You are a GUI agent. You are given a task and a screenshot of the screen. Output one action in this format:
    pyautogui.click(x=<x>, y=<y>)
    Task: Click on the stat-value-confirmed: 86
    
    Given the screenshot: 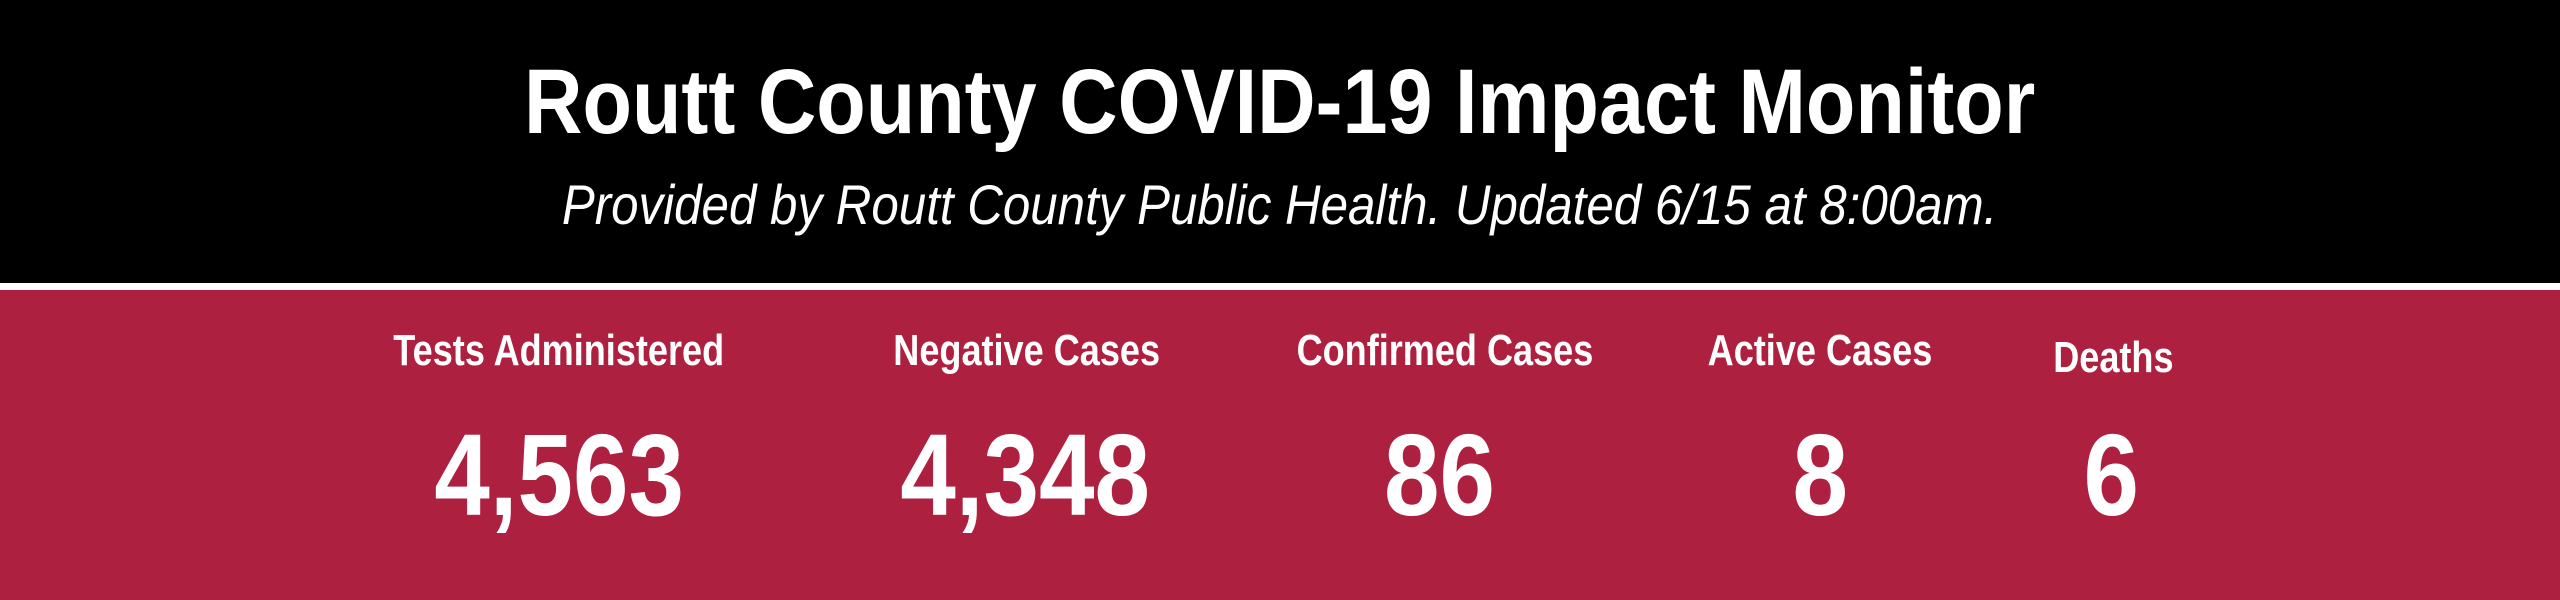 What is the action you would take?
    pyautogui.click(x=1440, y=475)
    